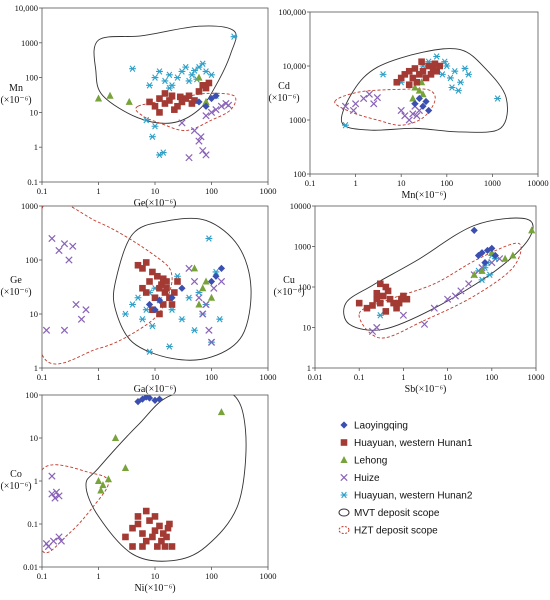  I want to click on mn-cd-mvt-scope, so click(424, 90).